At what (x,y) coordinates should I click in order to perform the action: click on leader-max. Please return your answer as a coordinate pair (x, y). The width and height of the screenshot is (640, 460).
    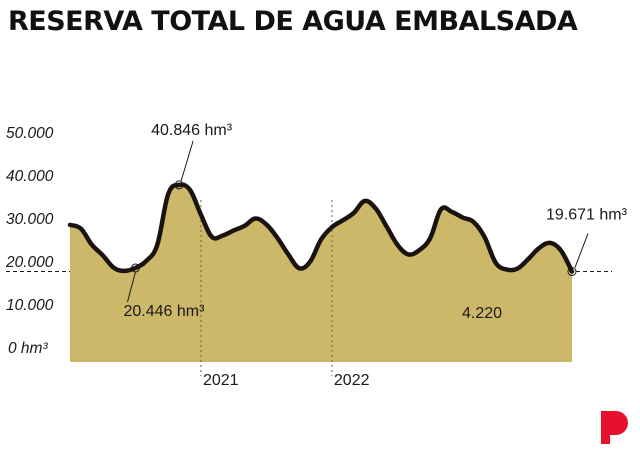
    Looking at the image, I should click on (187, 161).